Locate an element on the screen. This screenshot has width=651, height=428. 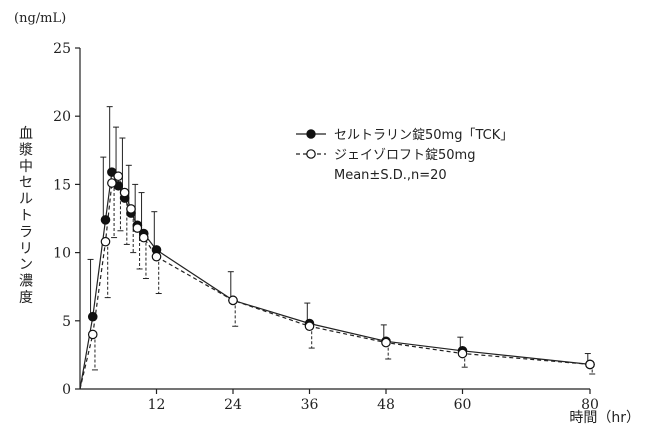
y-tick-label: 15 is located at coordinates (62, 185).